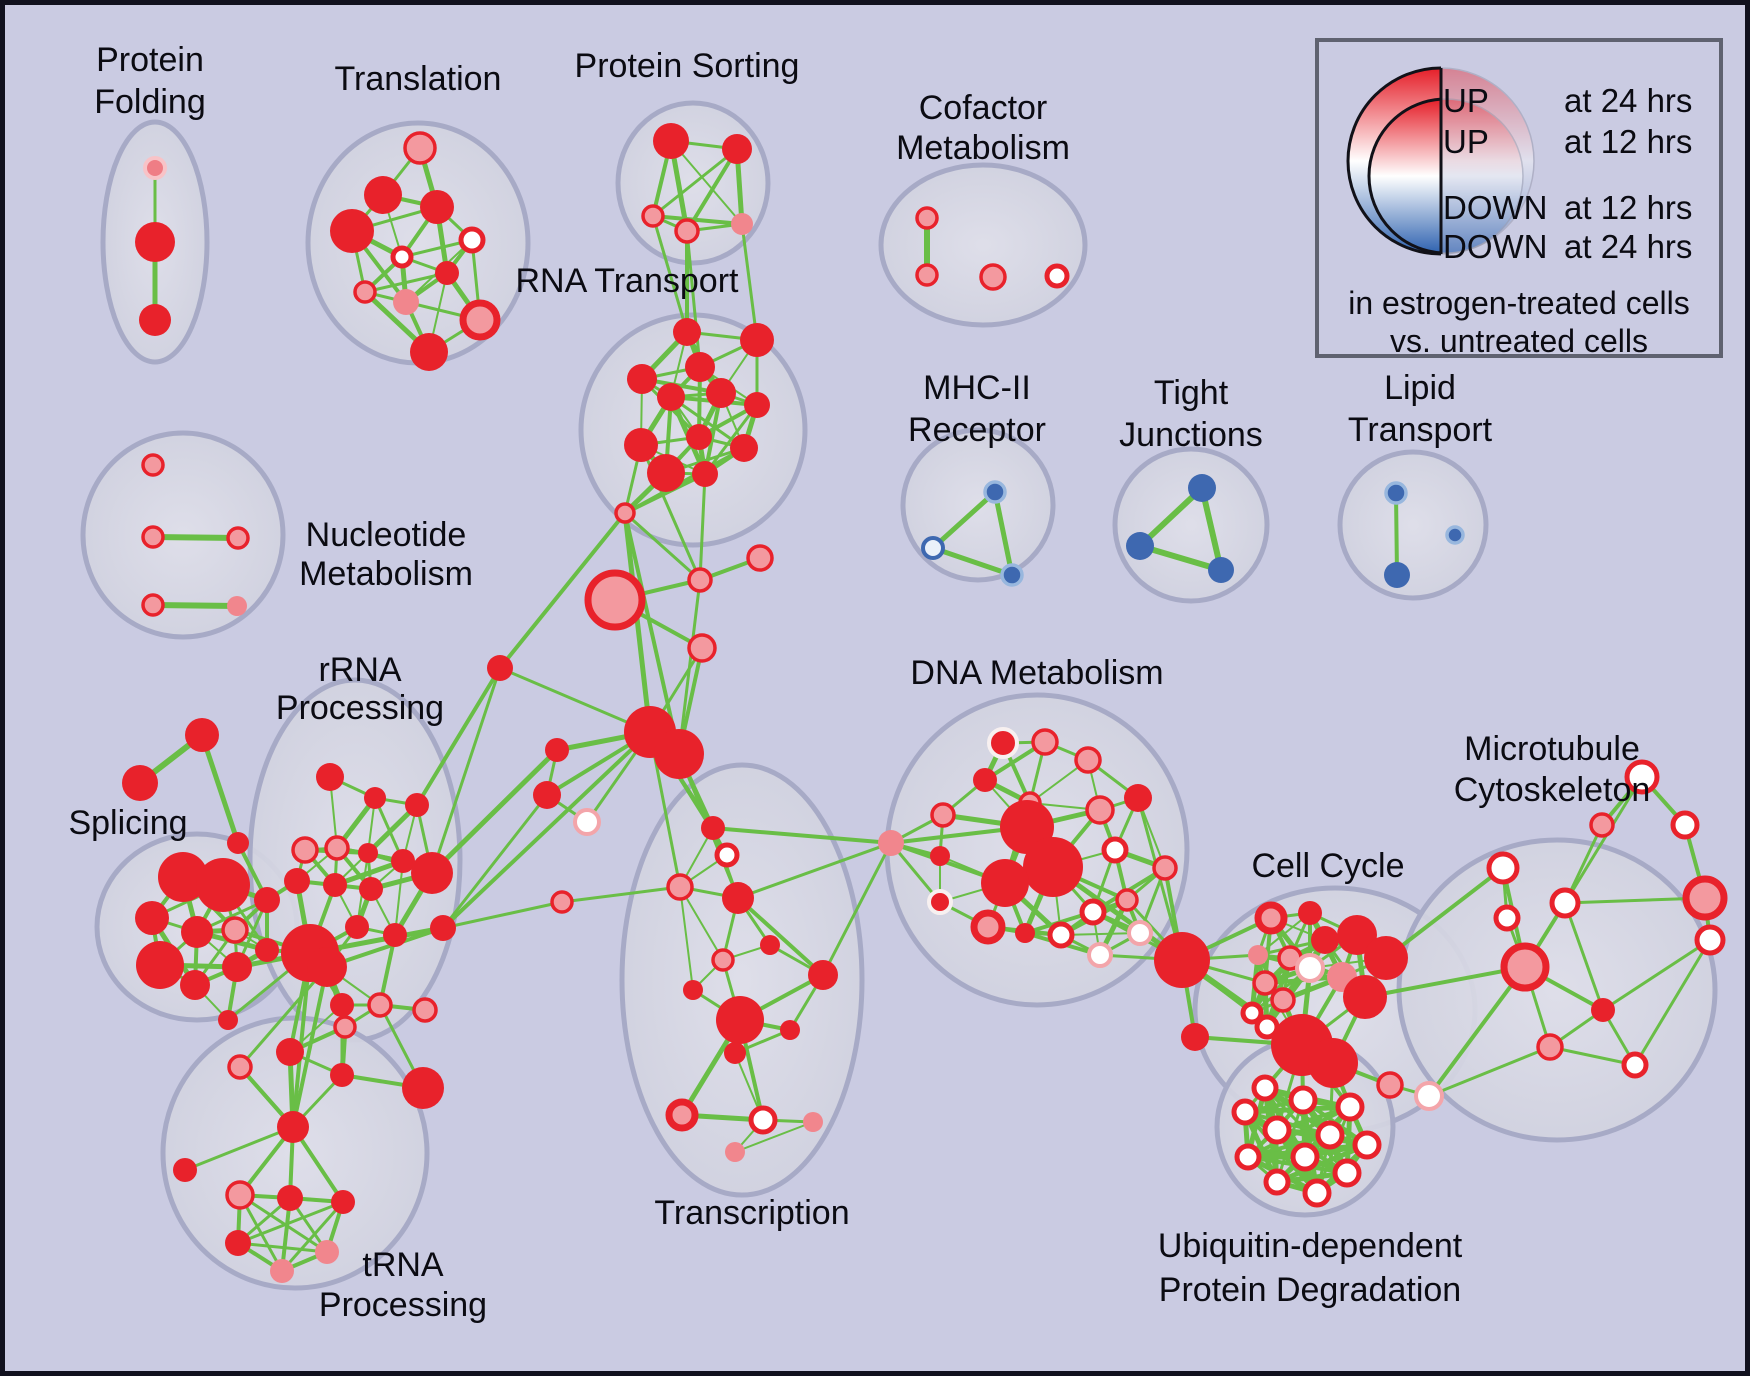 The height and width of the screenshot is (1376, 1750). I want to click on edge-protein-sorting, so click(712, 190).